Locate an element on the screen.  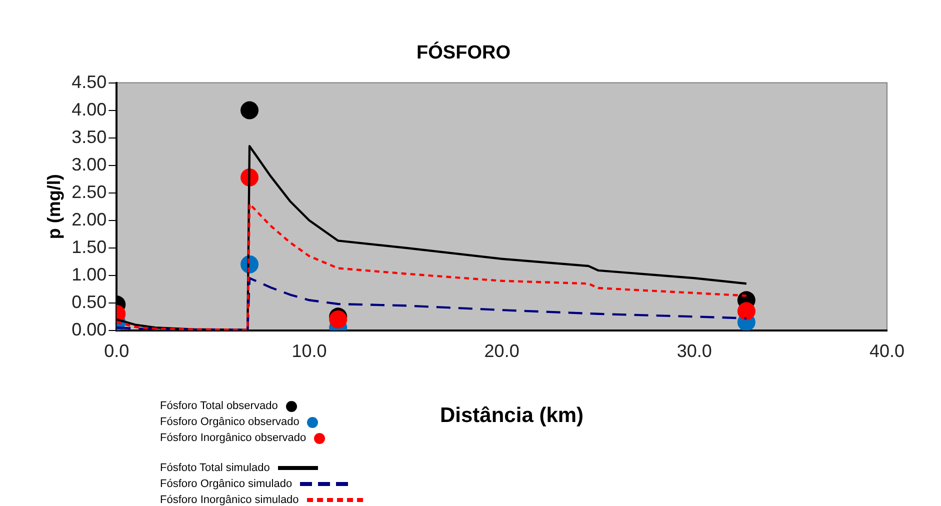
legend-label: Fósforo Inorgânico observado is located at coordinates (233, 438).